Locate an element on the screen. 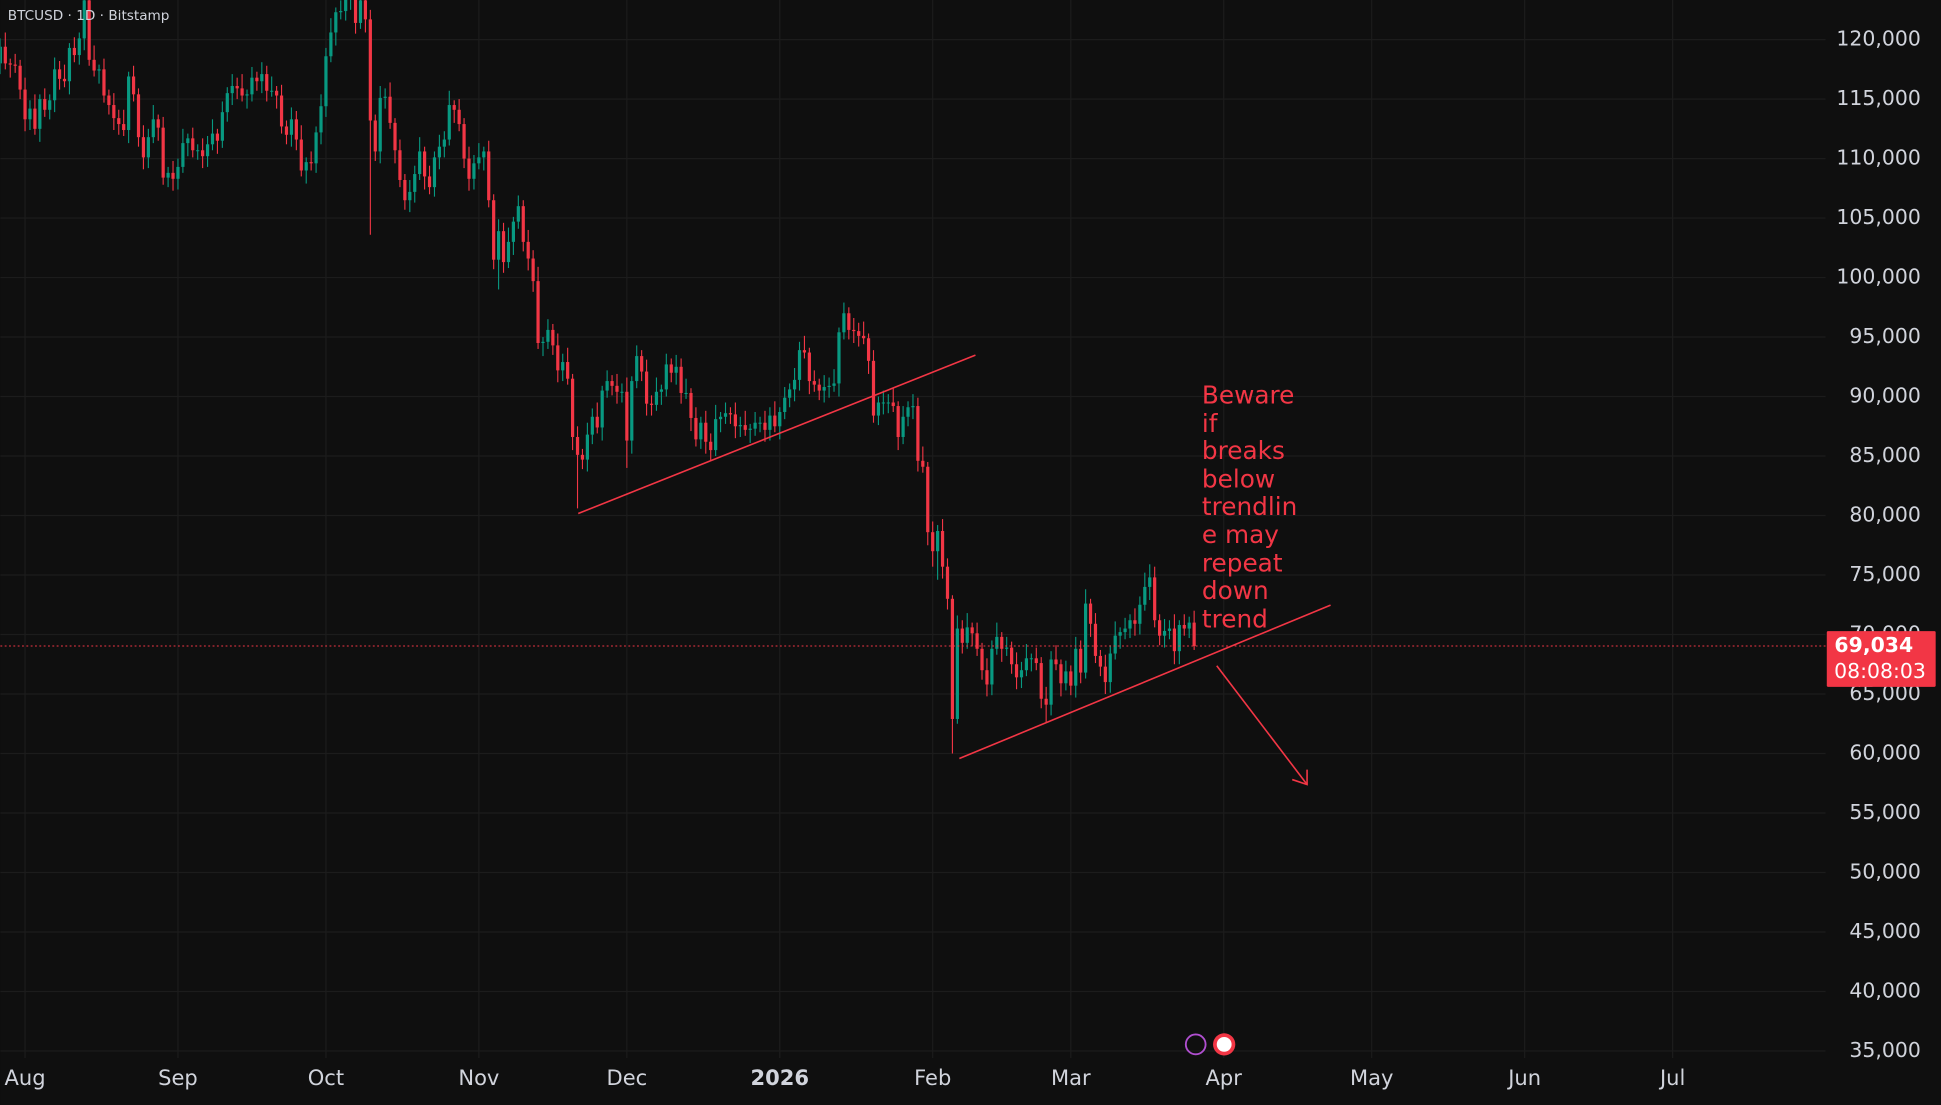 This screenshot has width=1941, height=1105. event-icon is located at coordinates (1195, 1044).